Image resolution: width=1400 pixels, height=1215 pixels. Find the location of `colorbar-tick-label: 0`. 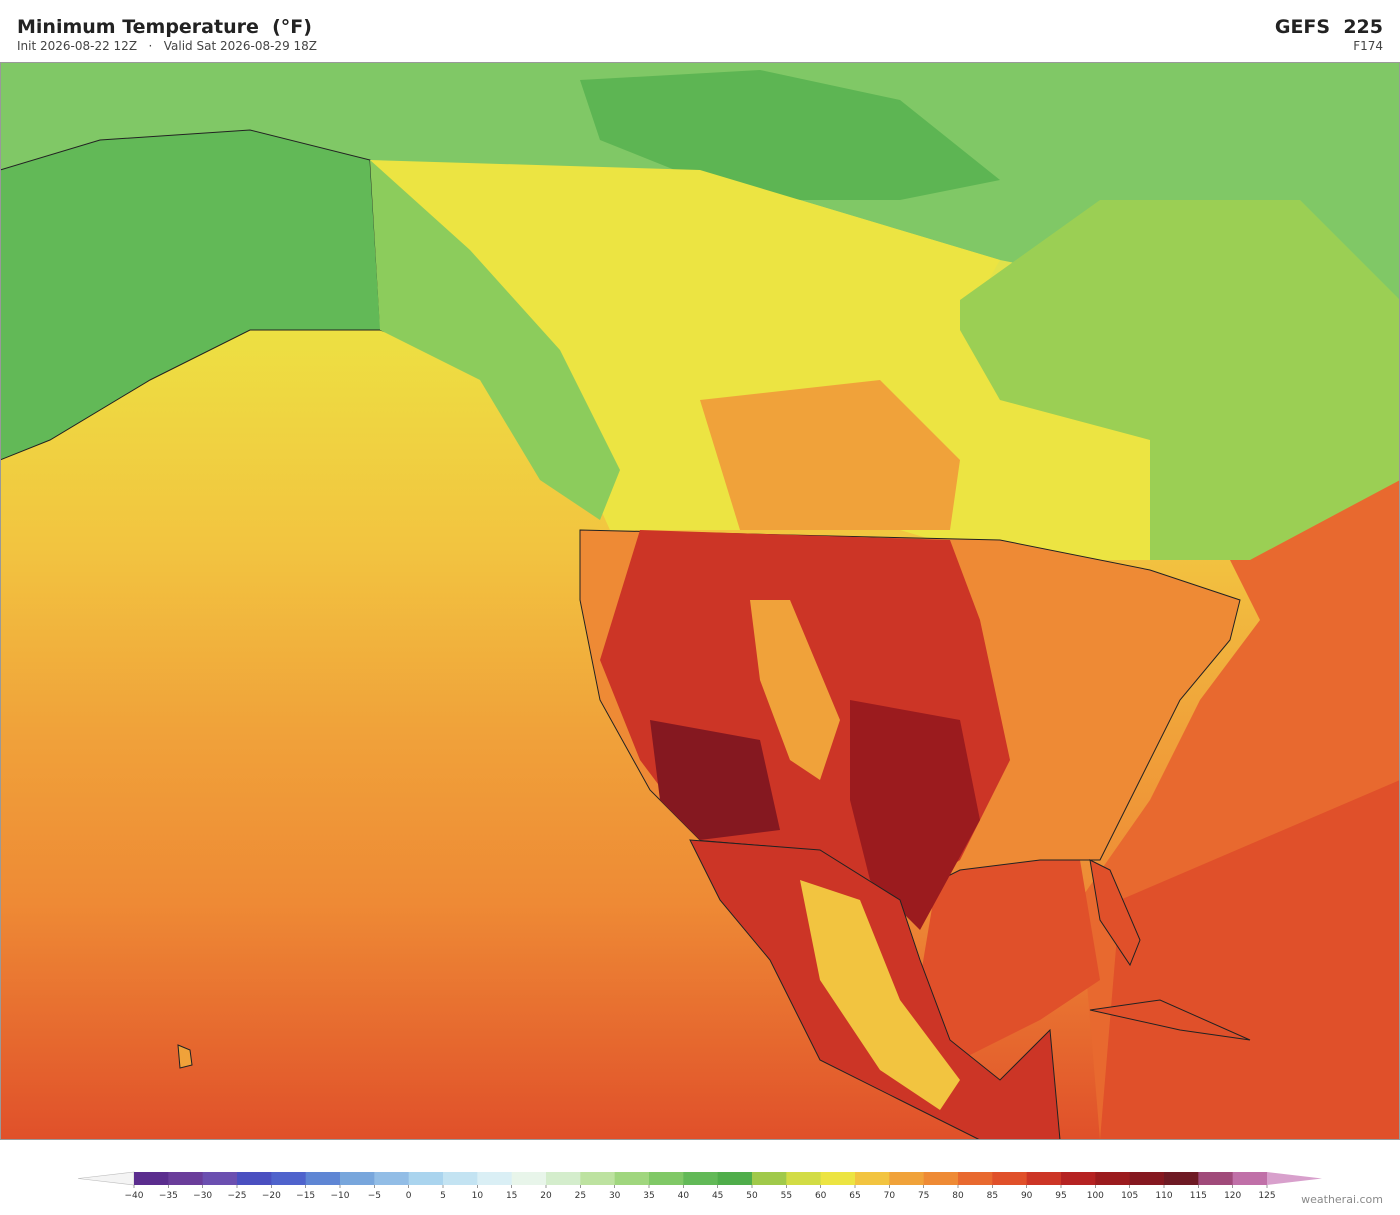

colorbar-tick-label: 0 is located at coordinates (409, 1195).